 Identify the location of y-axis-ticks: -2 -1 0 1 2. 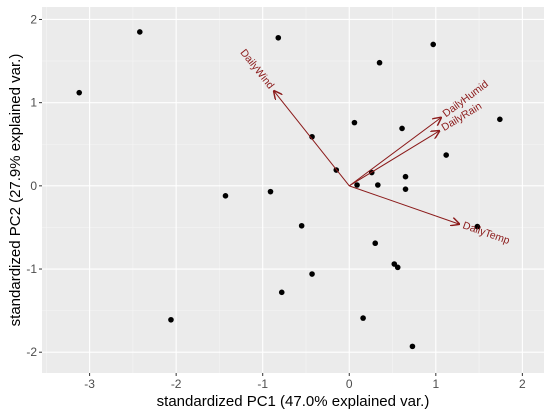
(34, 185).